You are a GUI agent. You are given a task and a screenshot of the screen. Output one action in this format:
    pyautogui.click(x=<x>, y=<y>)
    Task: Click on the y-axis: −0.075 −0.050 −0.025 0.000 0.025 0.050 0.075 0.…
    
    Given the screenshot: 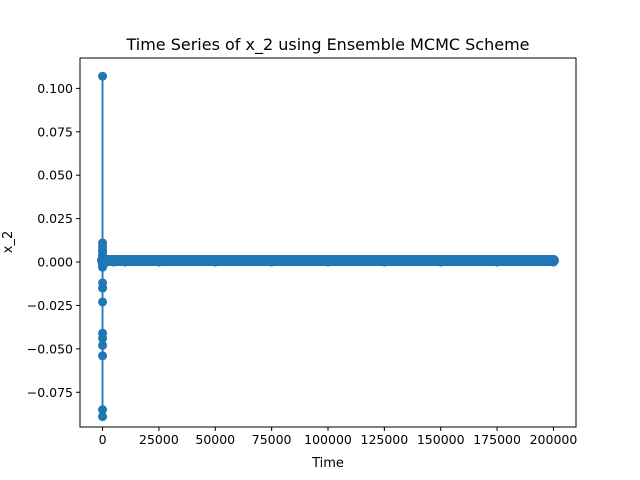 What is the action you would take?
    pyautogui.click(x=53, y=240)
    